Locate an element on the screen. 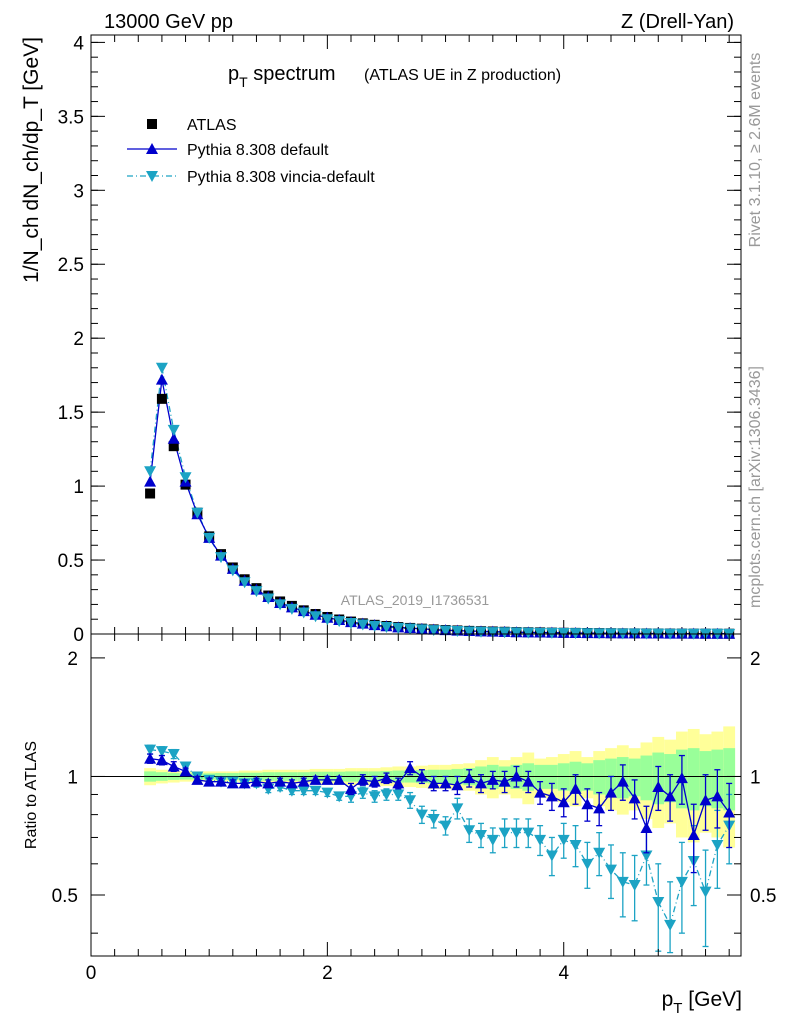  ratio-y-tick-label-right: 0.5 is located at coordinates (763, 896).